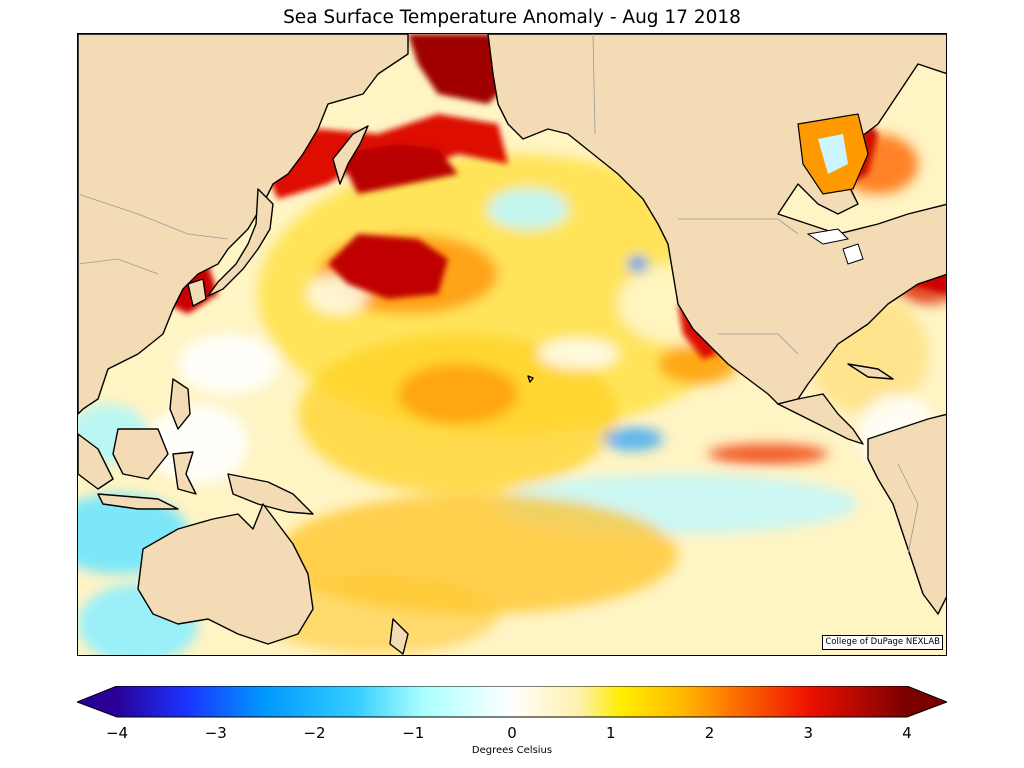 The height and width of the screenshot is (768, 1024). Describe the element at coordinates (610, 733) in the screenshot. I see `colorbar-tick-label: 1` at that location.